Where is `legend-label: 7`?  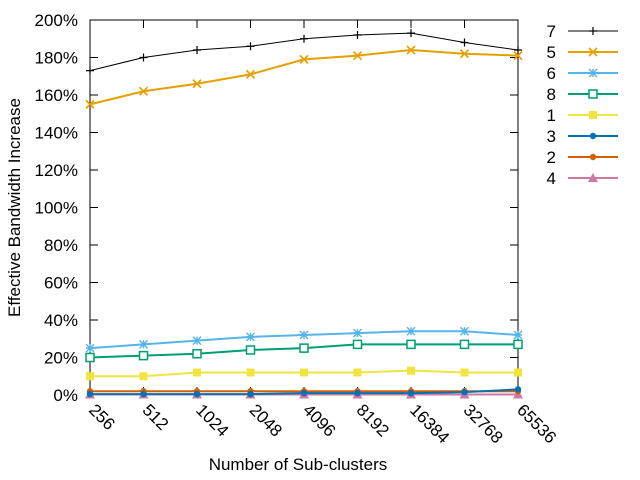 legend-label: 7 is located at coordinates (551, 31).